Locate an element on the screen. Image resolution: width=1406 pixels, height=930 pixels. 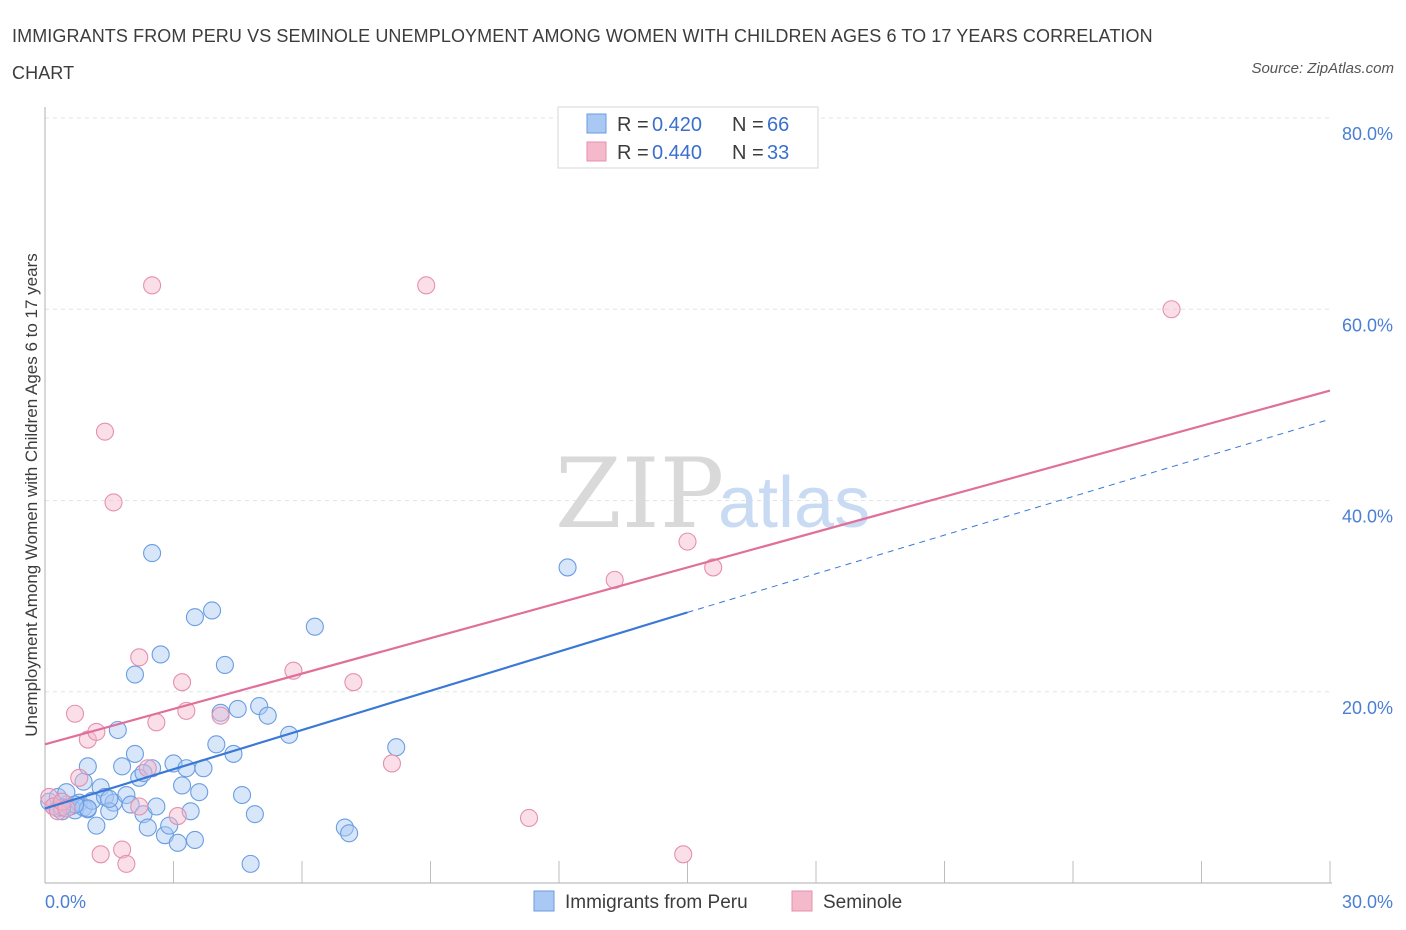
legend-r-value-2: 0.440 is located at coordinates (677, 153).